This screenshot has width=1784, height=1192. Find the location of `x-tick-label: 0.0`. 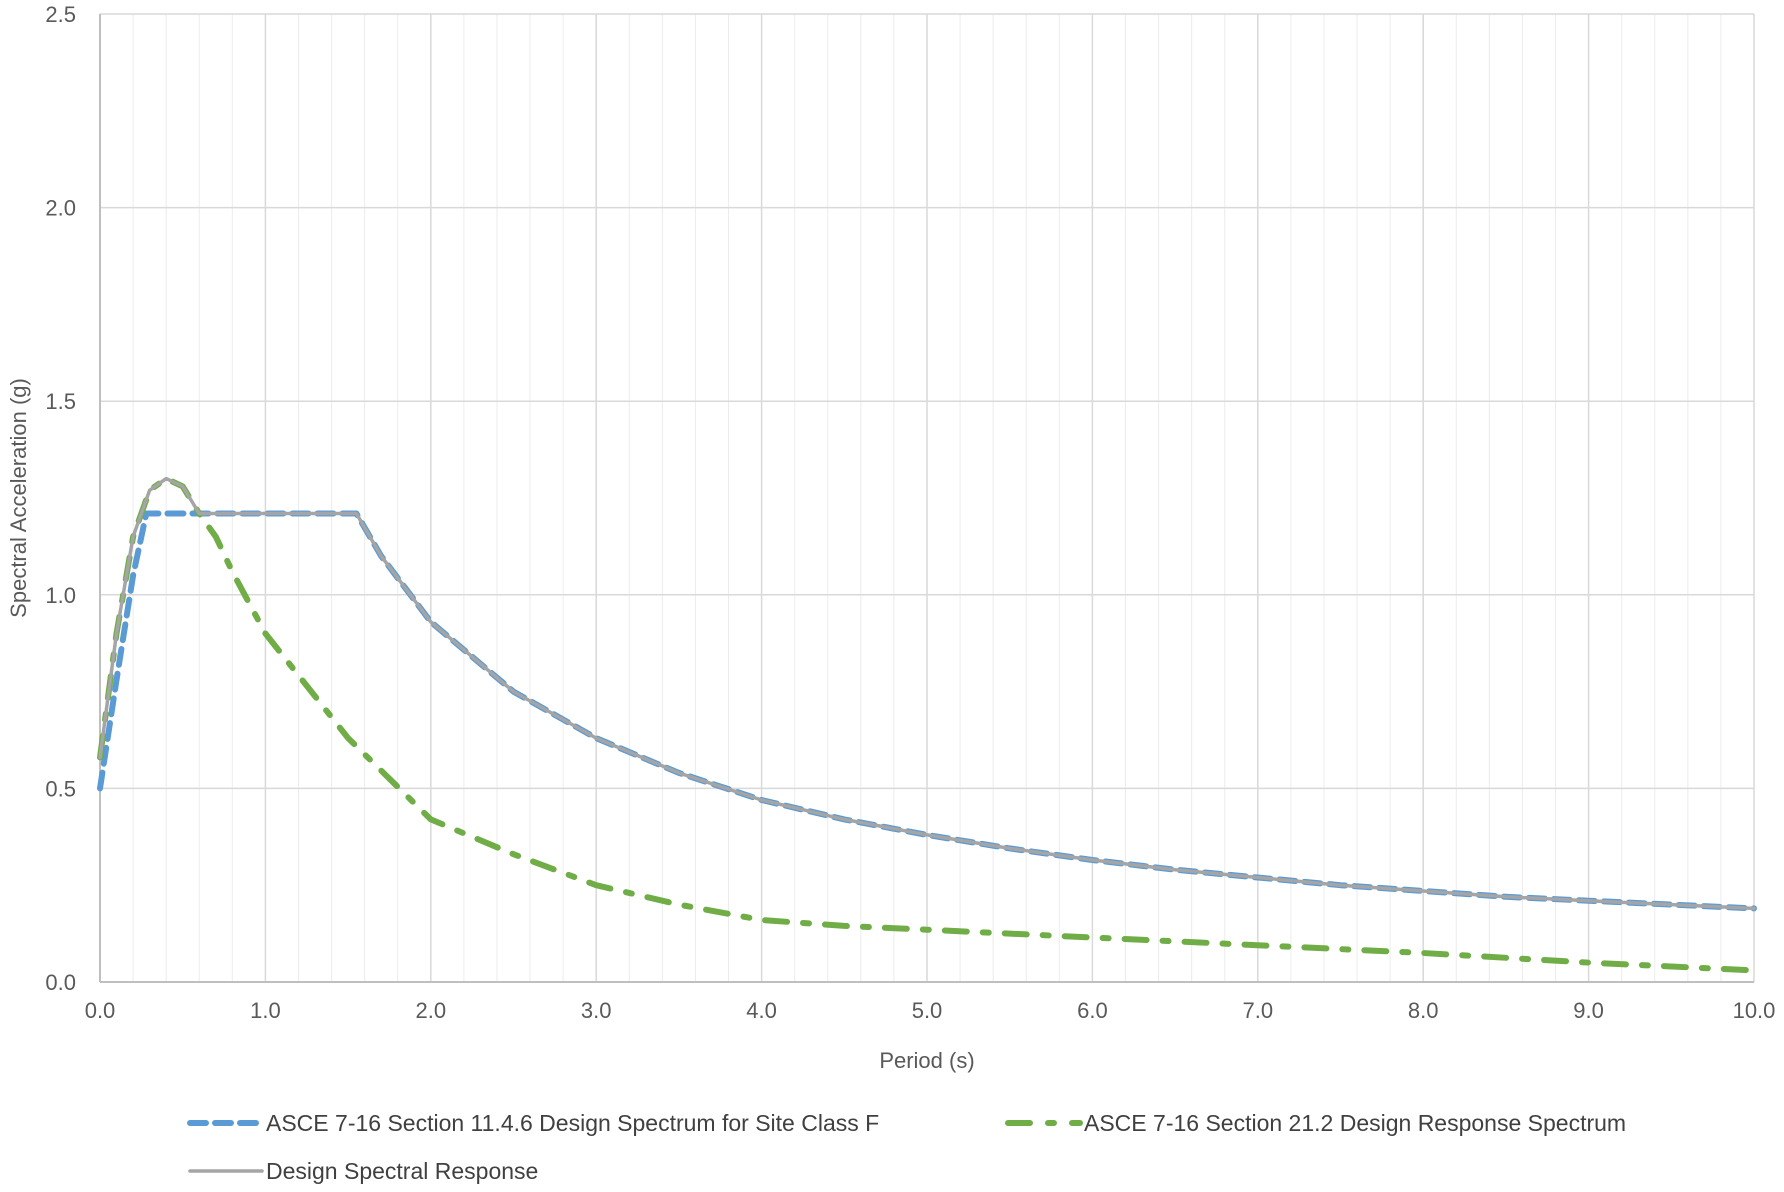

x-tick-label: 0.0 is located at coordinates (100, 1010).